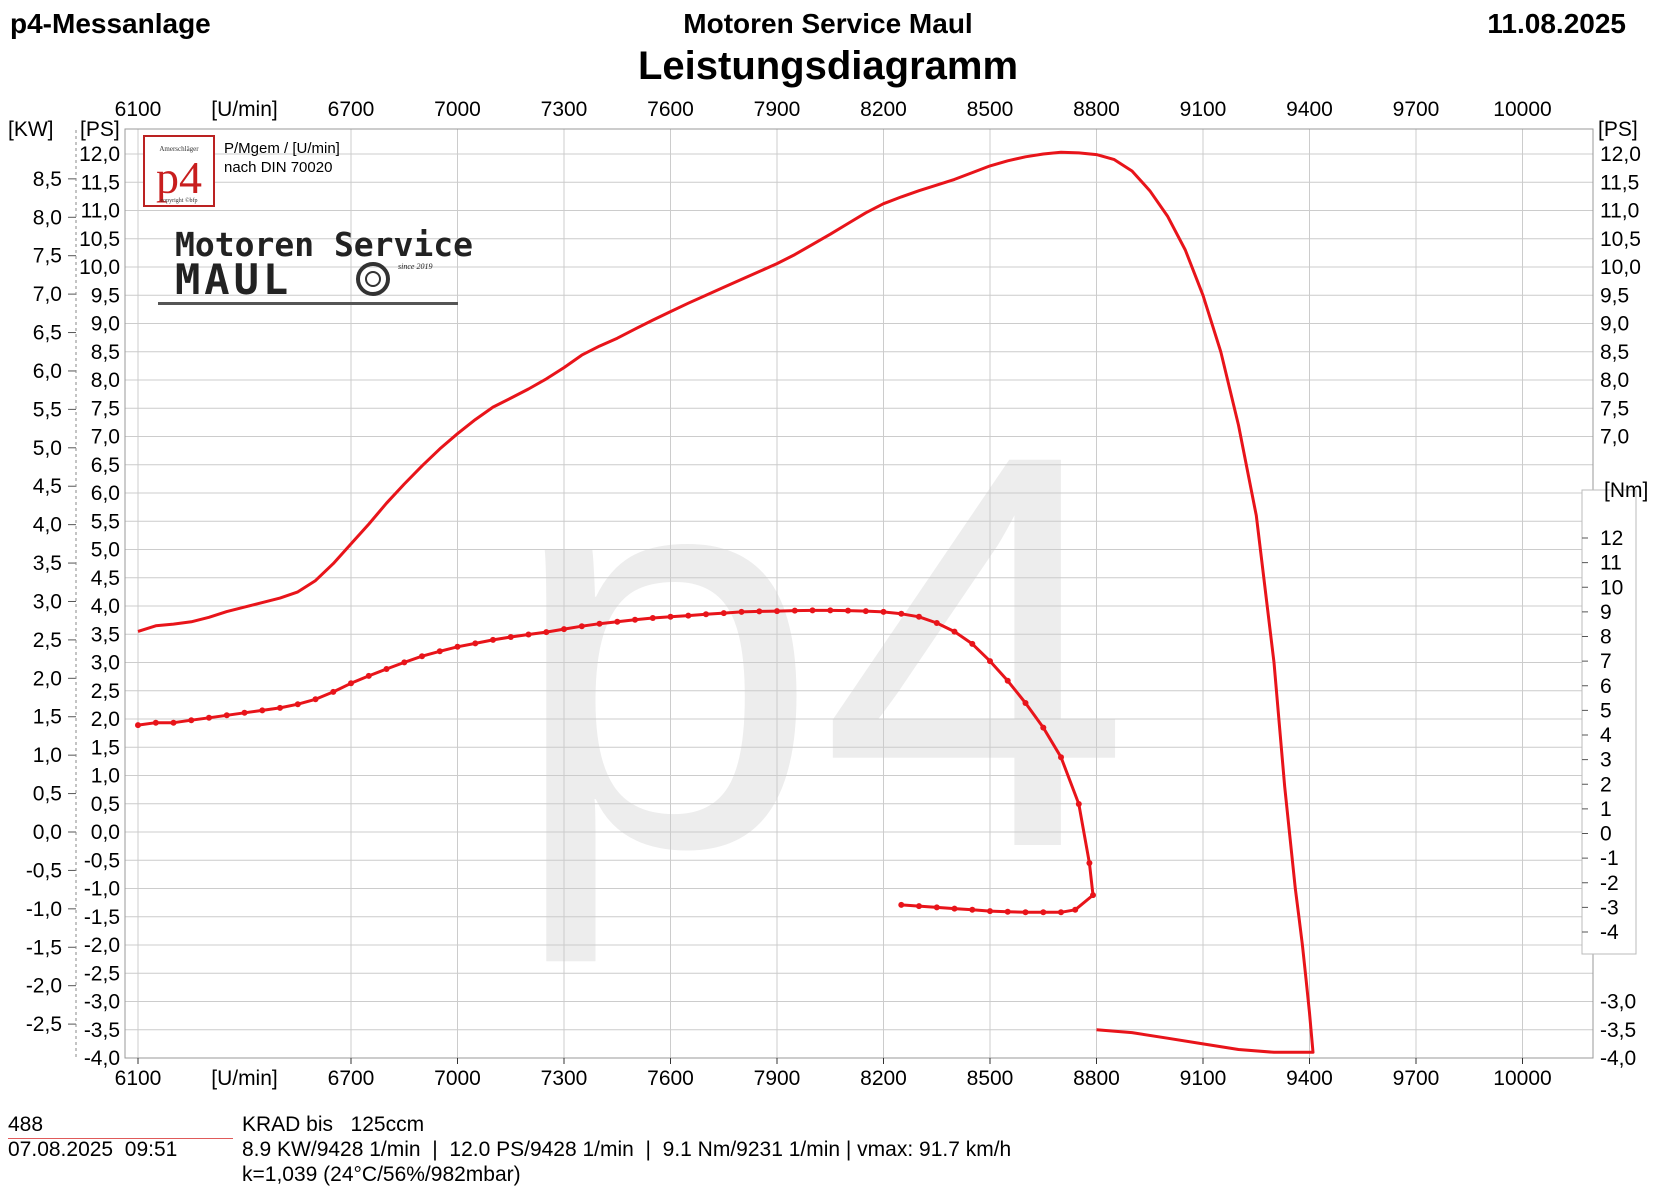  I want to click on ps-tick-label: -2,5, so click(102, 973).